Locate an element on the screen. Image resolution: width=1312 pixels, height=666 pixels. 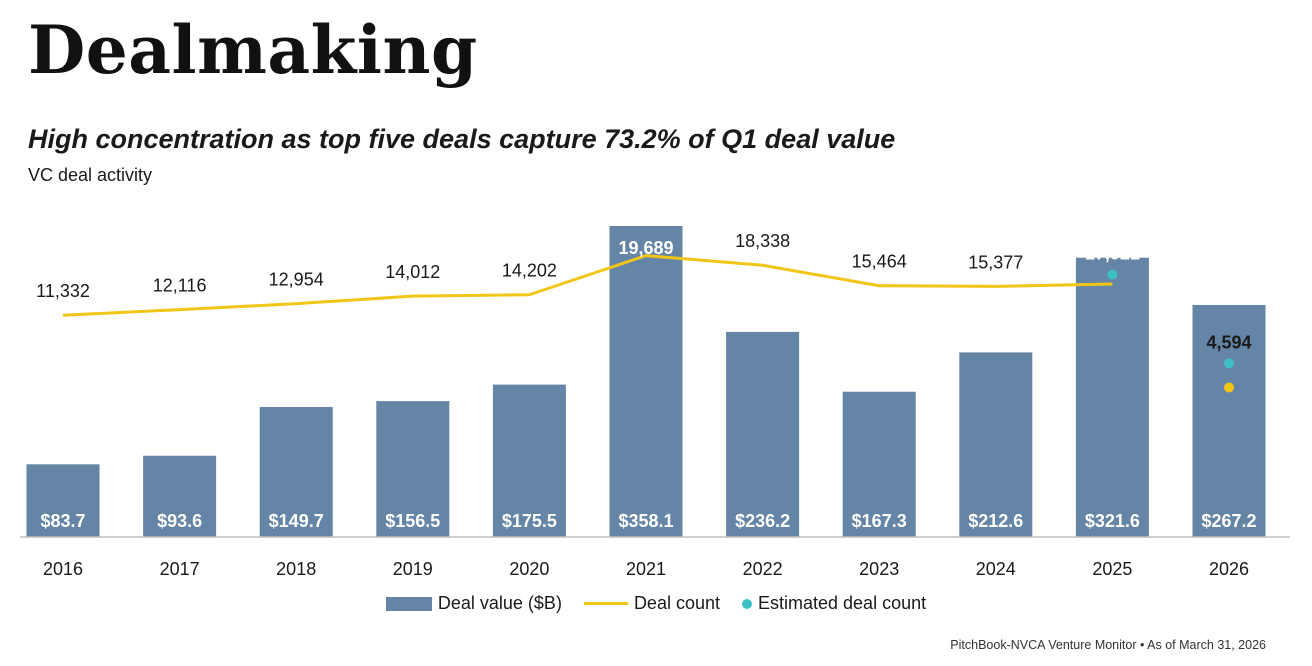
bar-value-label: $156.5 is located at coordinates (412, 521).